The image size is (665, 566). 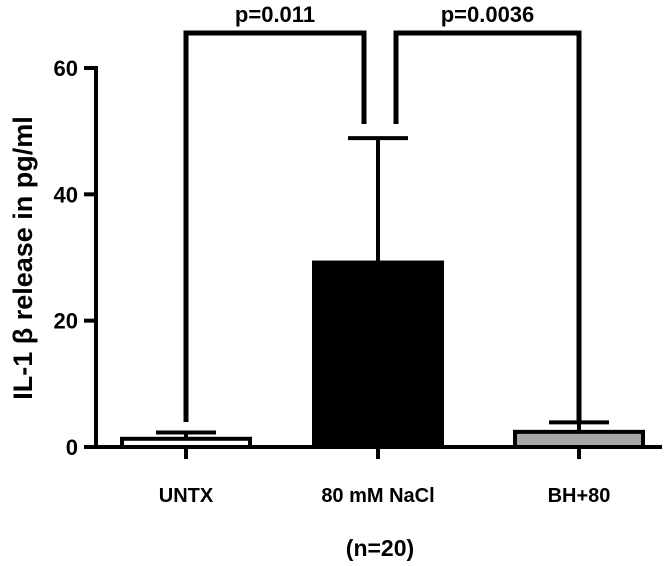 I want to click on y-tick-label-0: 0, so click(x=72, y=447).